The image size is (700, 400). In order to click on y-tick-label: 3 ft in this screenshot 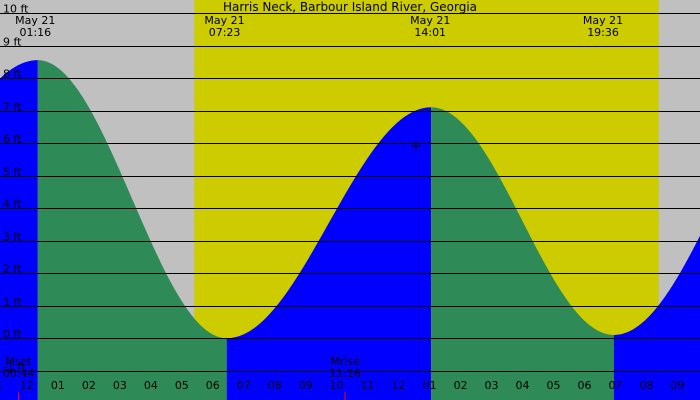, I will do `click(12, 237)`.